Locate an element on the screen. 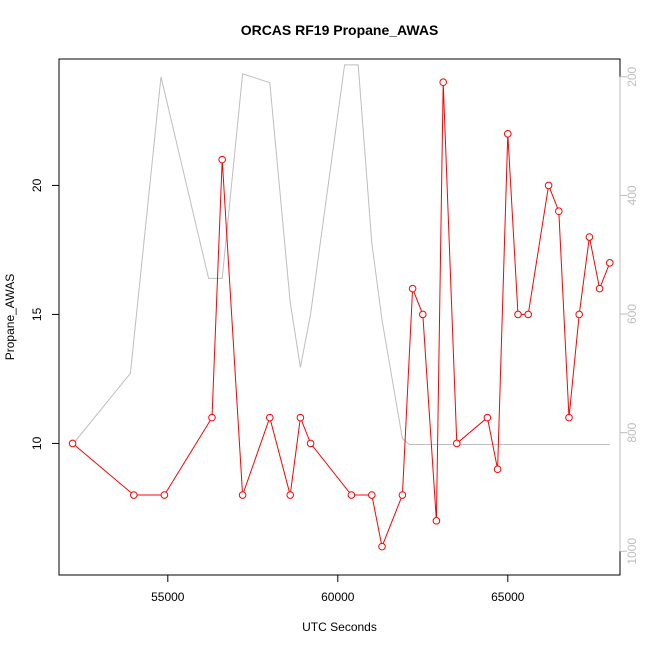 The width and height of the screenshot is (650, 650). chart-title: ORCAS RF19 Propane_AWAS is located at coordinates (340, 30).